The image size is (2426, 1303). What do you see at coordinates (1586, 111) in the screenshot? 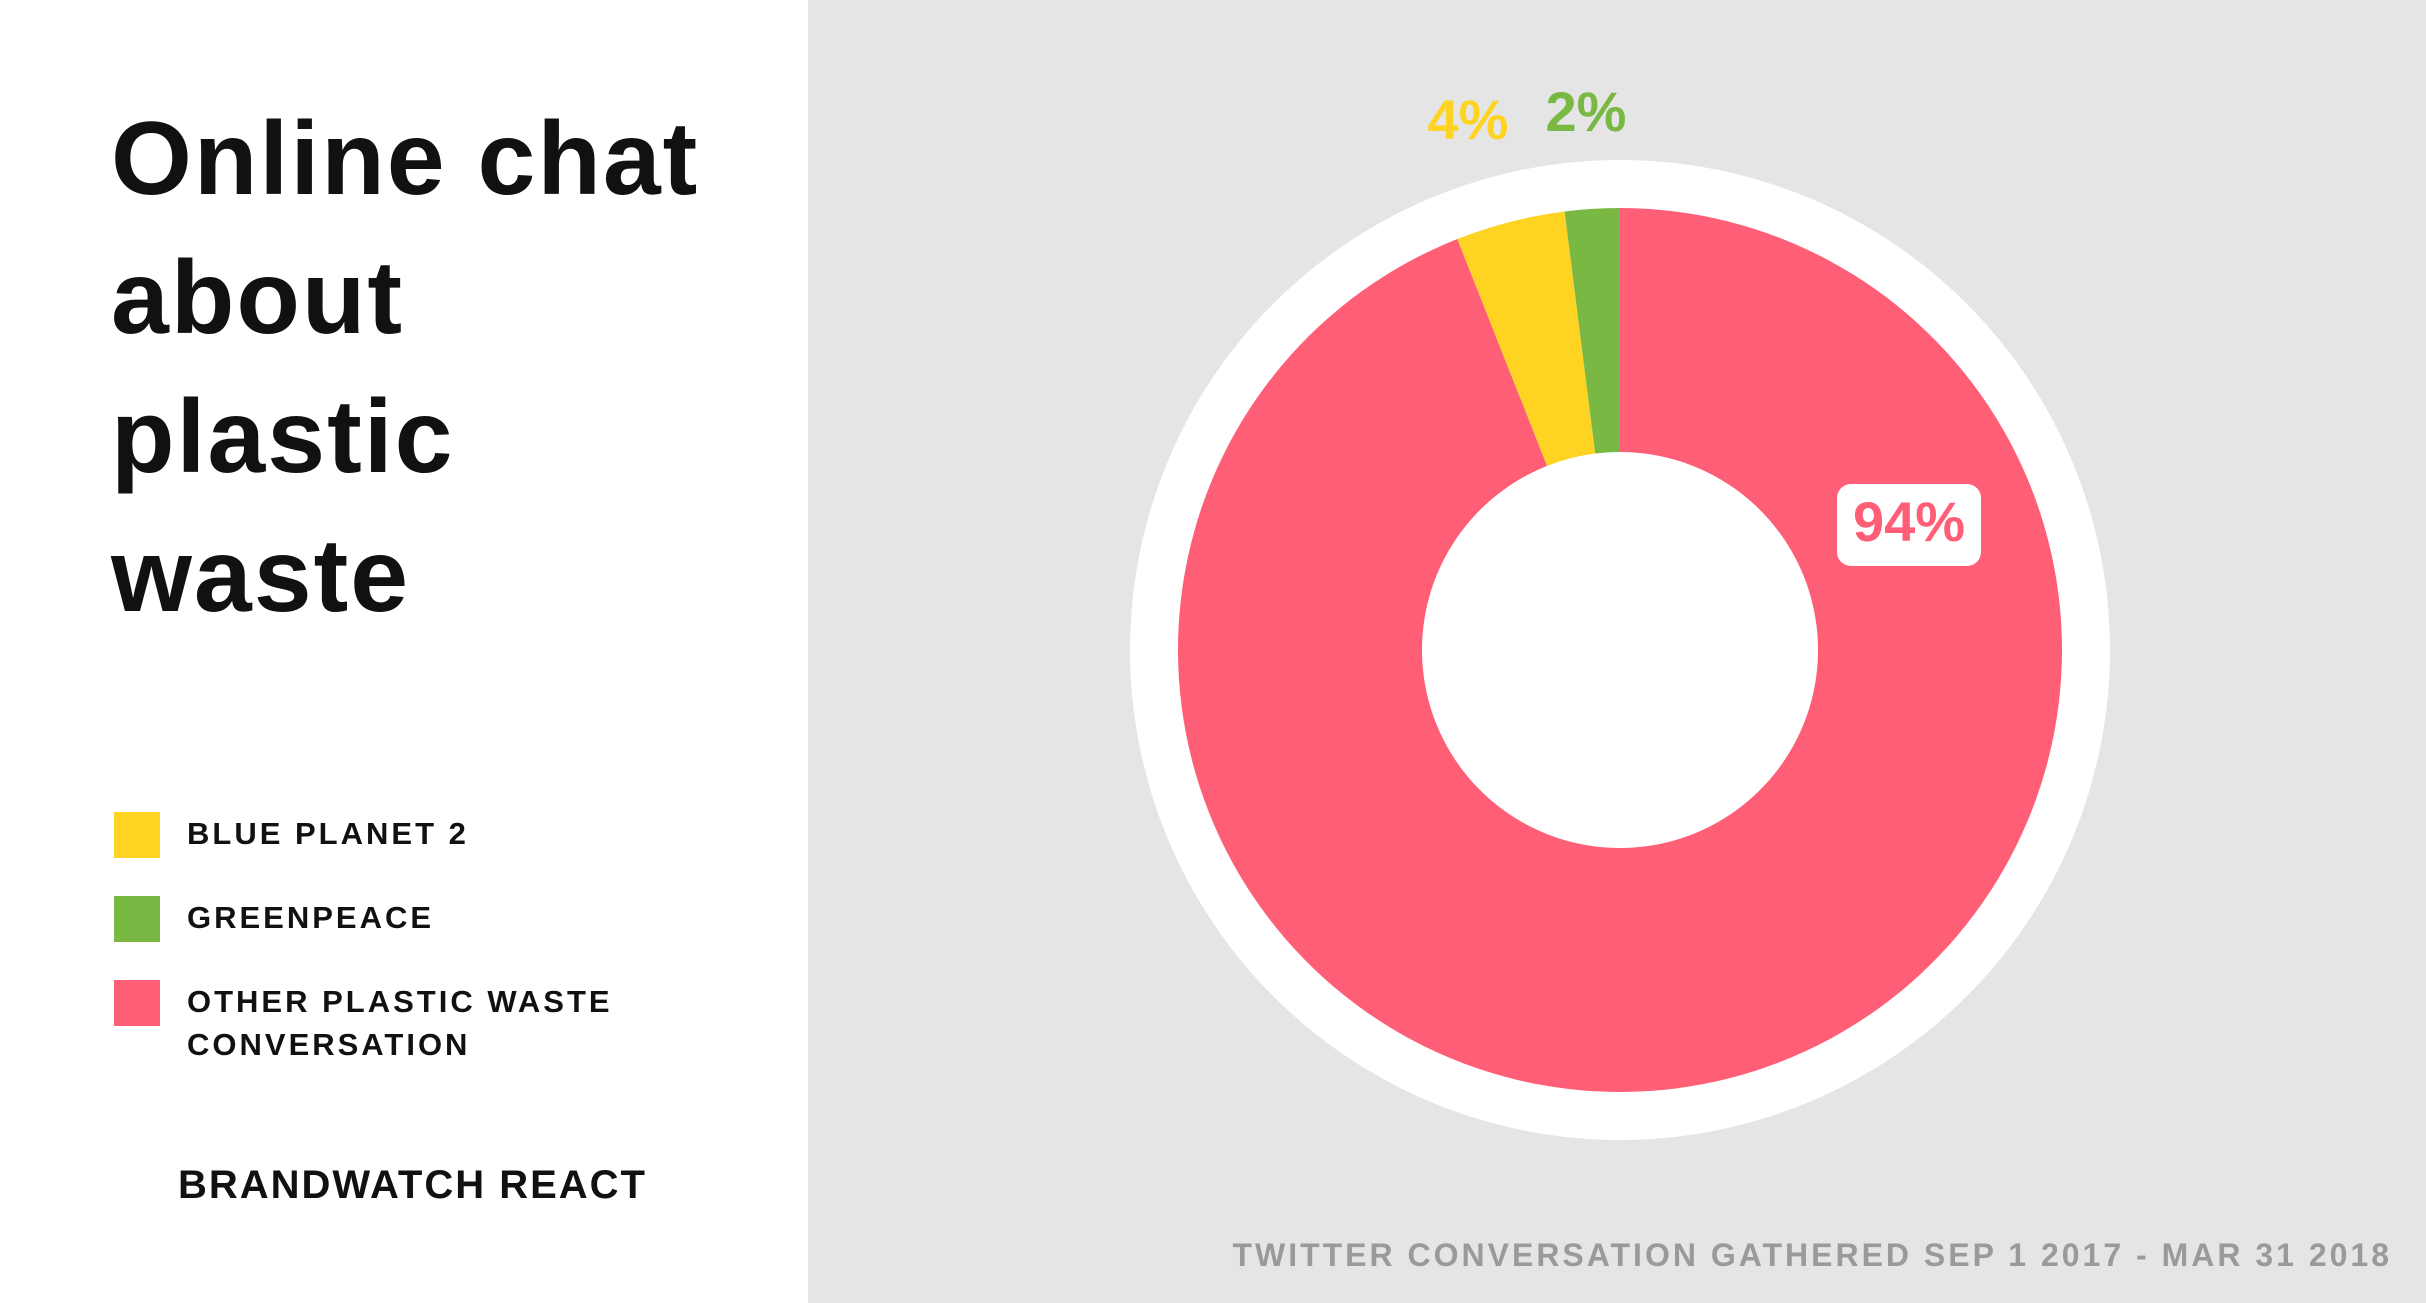
I see `value-label: 2%` at bounding box center [1586, 111].